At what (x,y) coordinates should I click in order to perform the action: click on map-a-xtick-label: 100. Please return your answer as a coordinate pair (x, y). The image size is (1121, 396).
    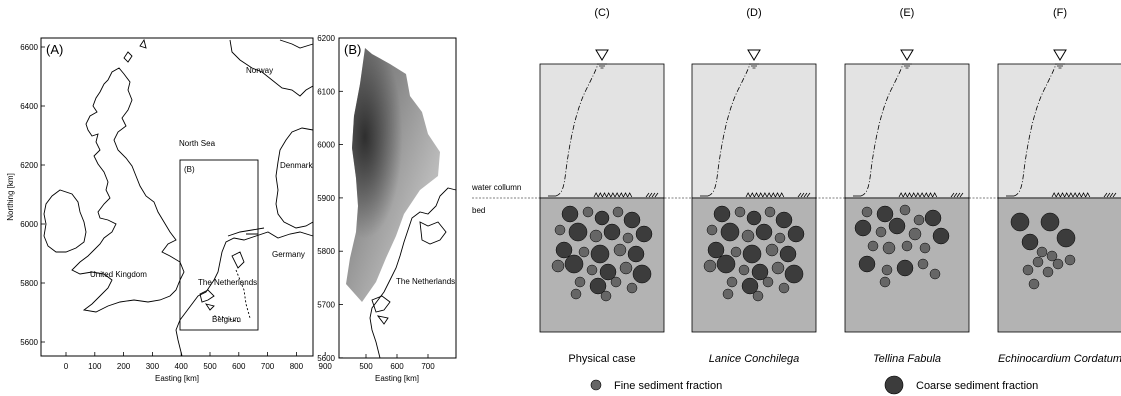
    Looking at the image, I should click on (95, 366).